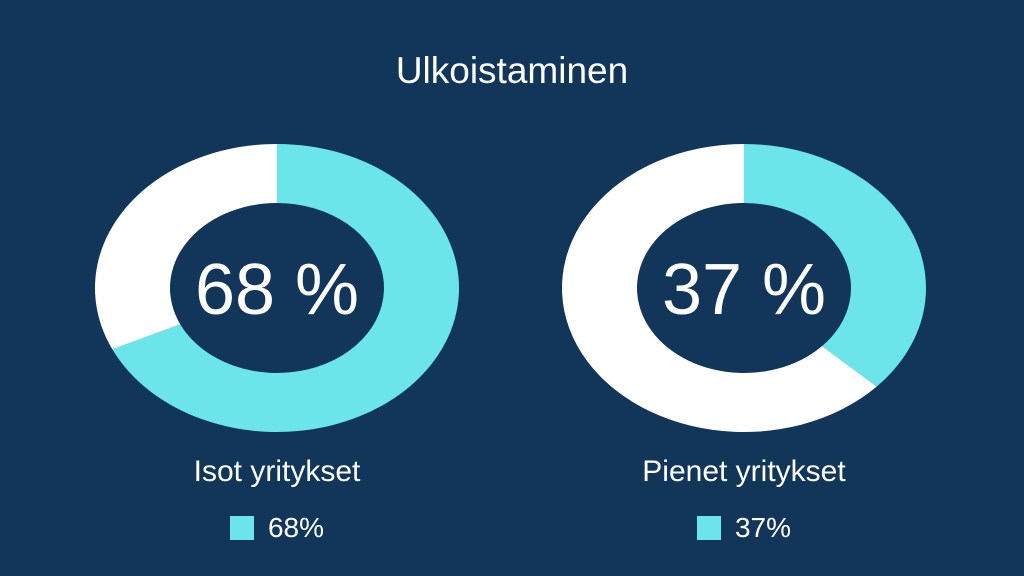 The width and height of the screenshot is (1024, 576). I want to click on center-label: 68 %, so click(277, 290).